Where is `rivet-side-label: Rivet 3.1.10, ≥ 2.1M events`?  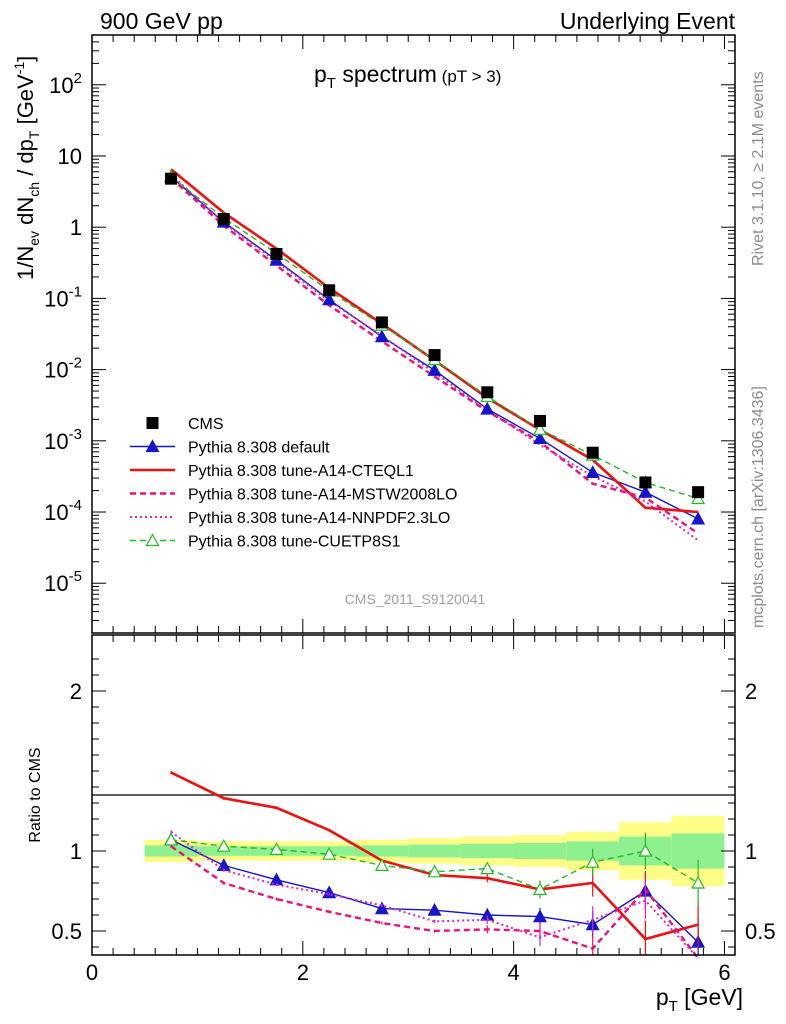
rivet-side-label: Rivet 3.1.10, ≥ 2.1M events is located at coordinates (758, 168).